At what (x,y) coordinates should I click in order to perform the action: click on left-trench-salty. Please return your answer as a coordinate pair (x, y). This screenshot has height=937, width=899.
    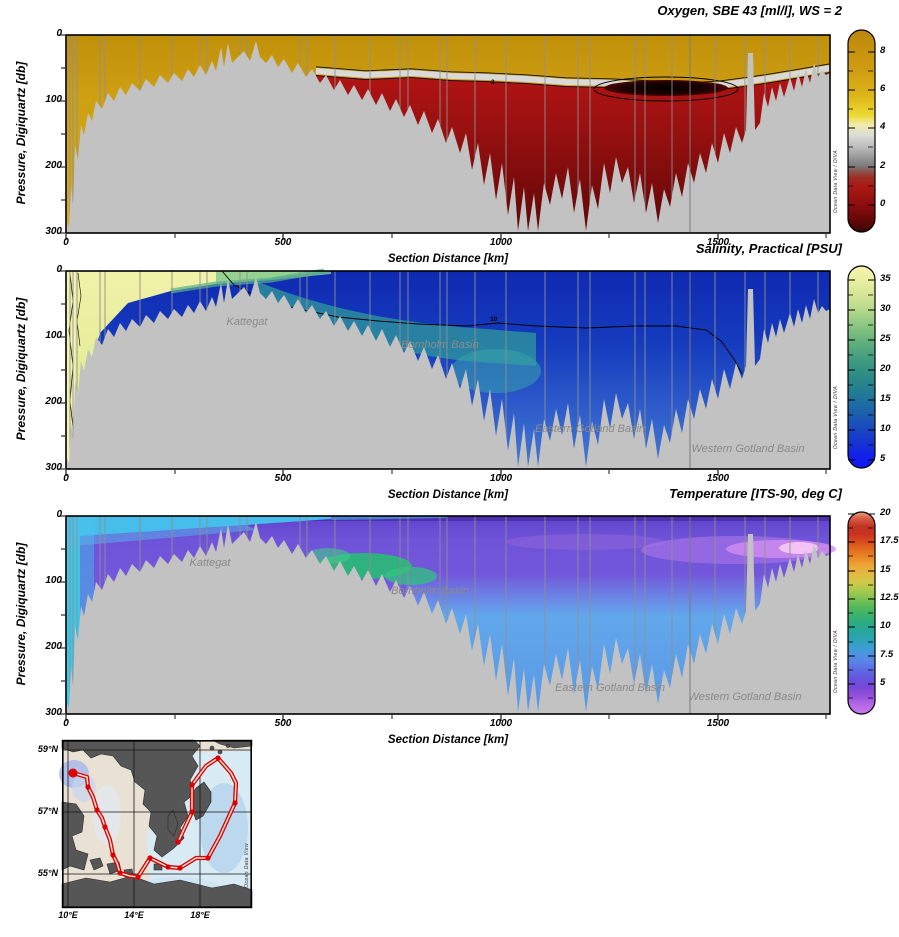
    Looking at the image, I should click on (70, 370).